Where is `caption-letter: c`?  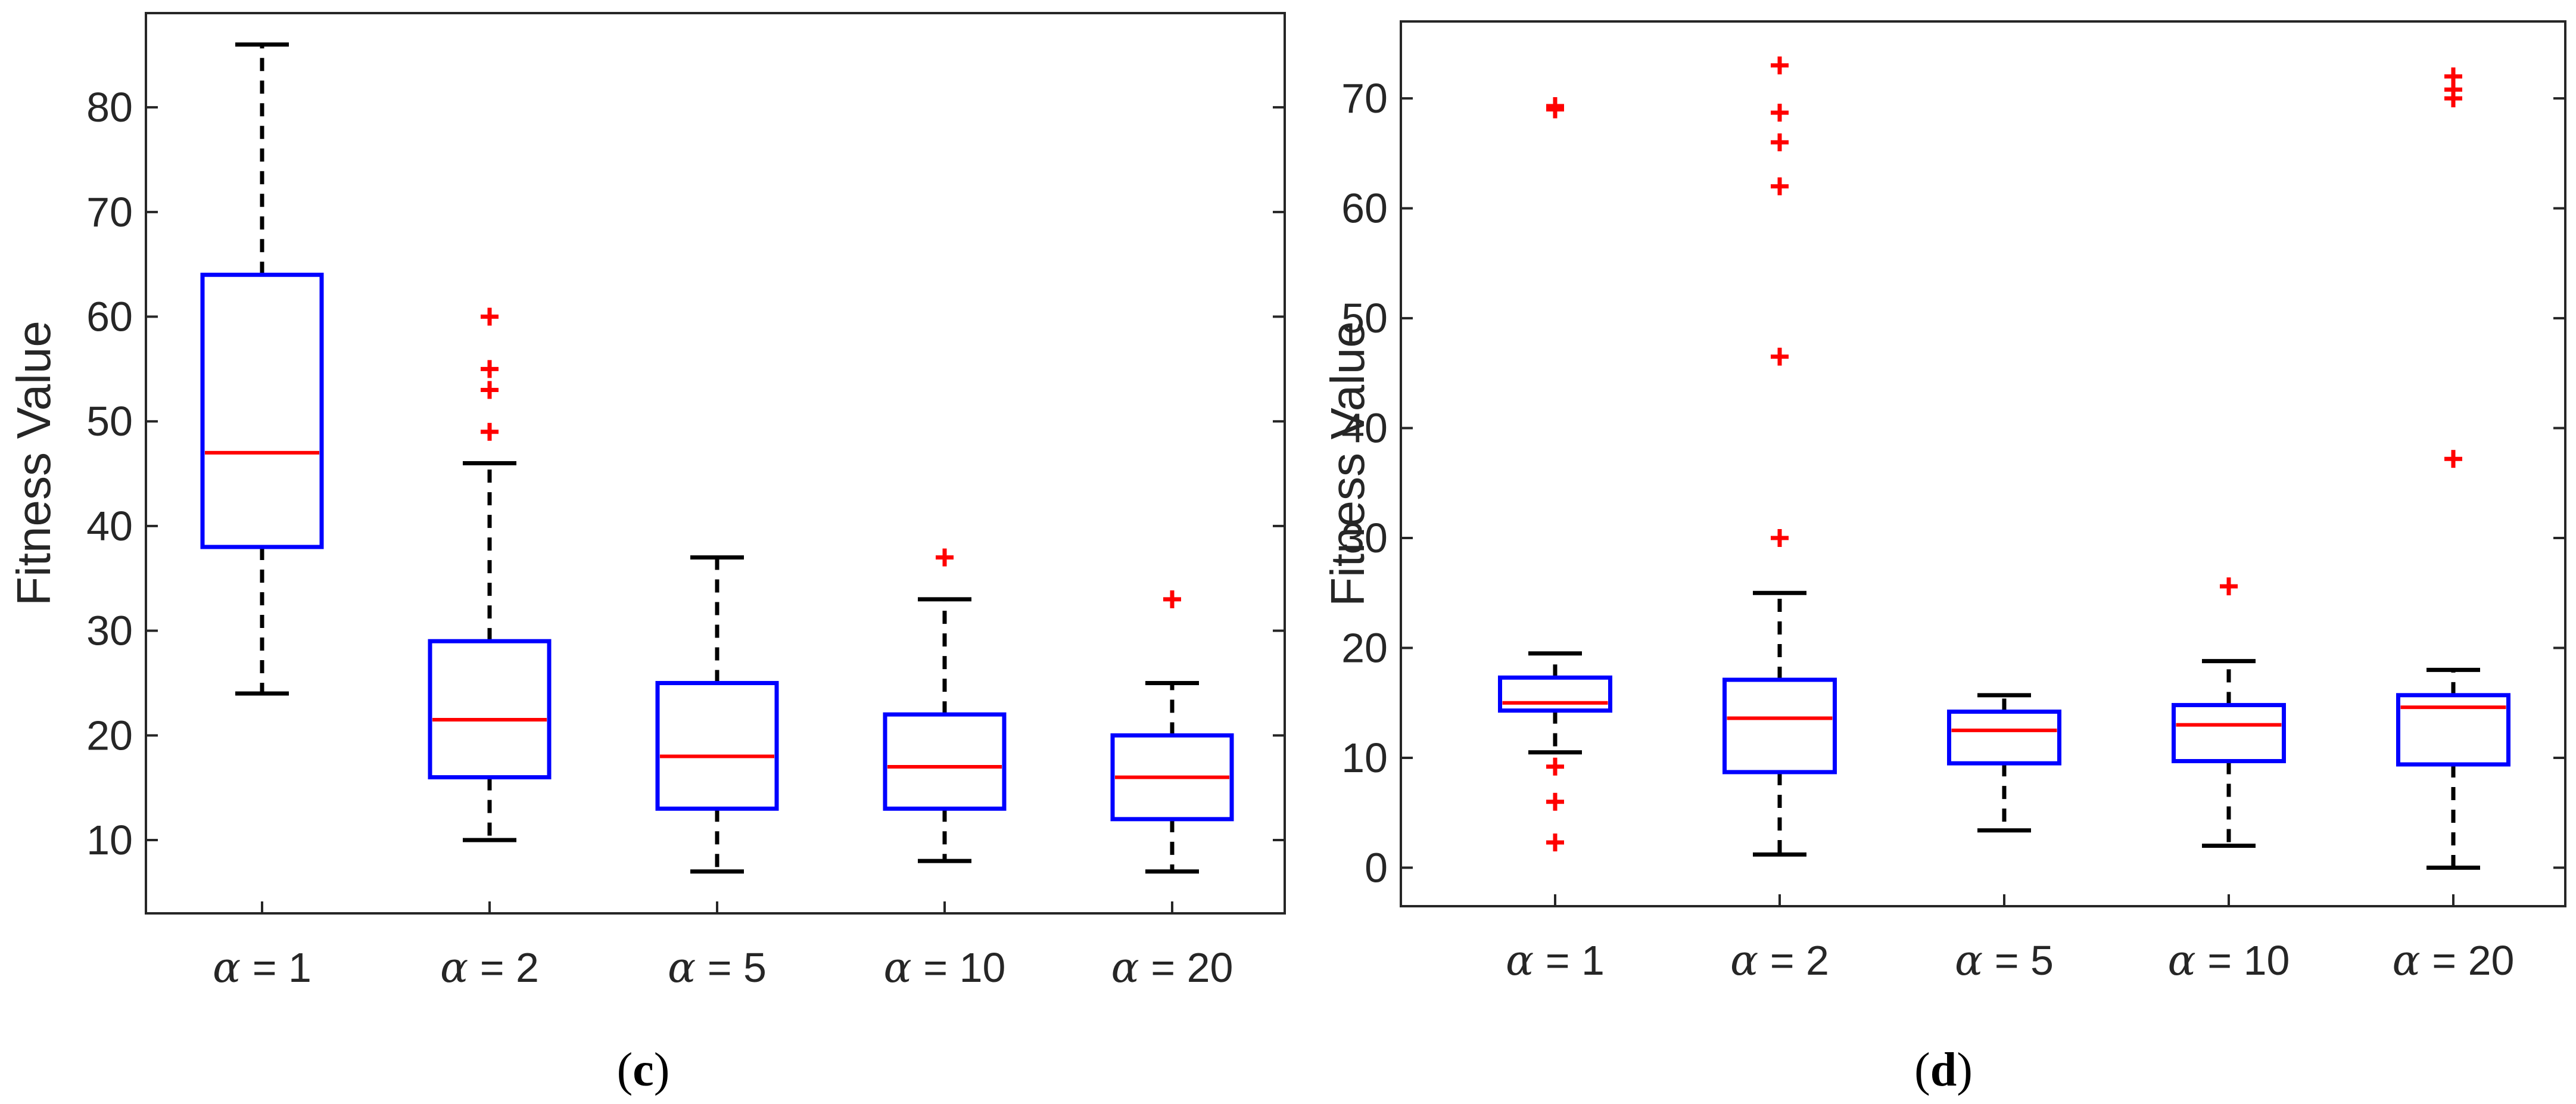 caption-letter: c is located at coordinates (643, 1070).